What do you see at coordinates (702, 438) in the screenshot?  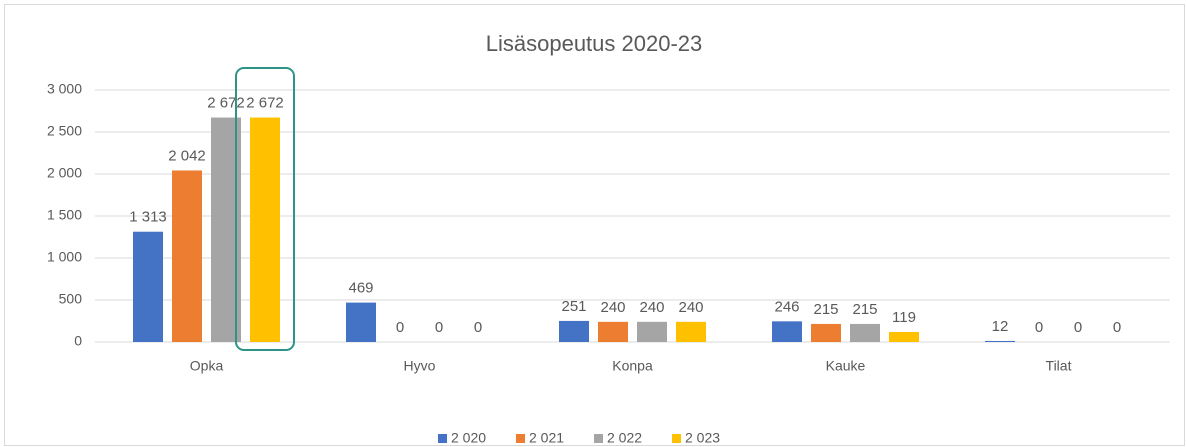 I see `legend-label: 2 023` at bounding box center [702, 438].